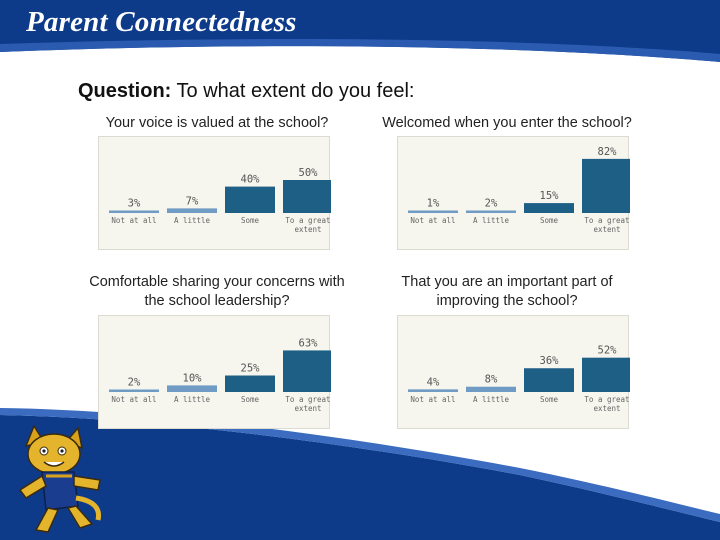 This screenshot has height=540, width=720. What do you see at coordinates (608, 351) in the screenshot?
I see `bar-value-label: 52%` at bounding box center [608, 351].